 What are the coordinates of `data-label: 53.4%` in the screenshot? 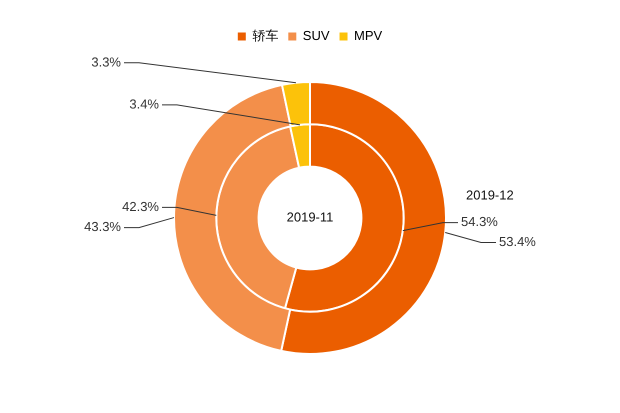 It's located at (517, 242).